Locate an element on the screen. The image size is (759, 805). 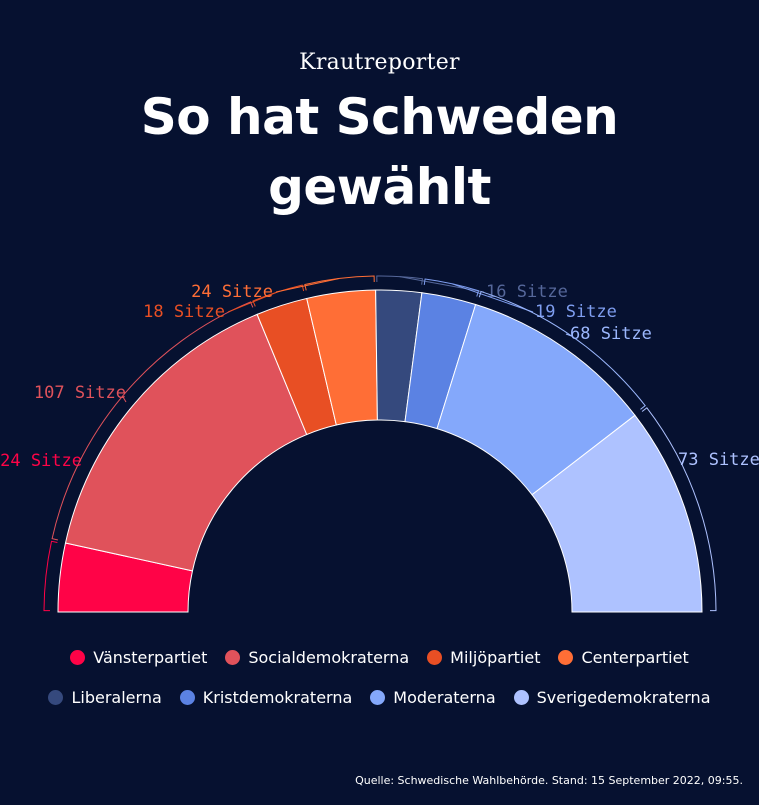
legend-label: Centerpartiet is located at coordinates (635, 657).